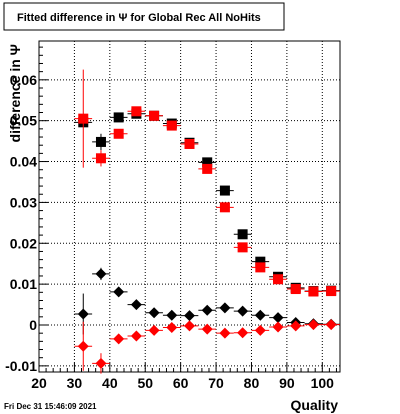 The width and height of the screenshot is (400, 414). What do you see at coordinates (33, 325) in the screenshot?
I see `y-tick-label: 0` at bounding box center [33, 325].